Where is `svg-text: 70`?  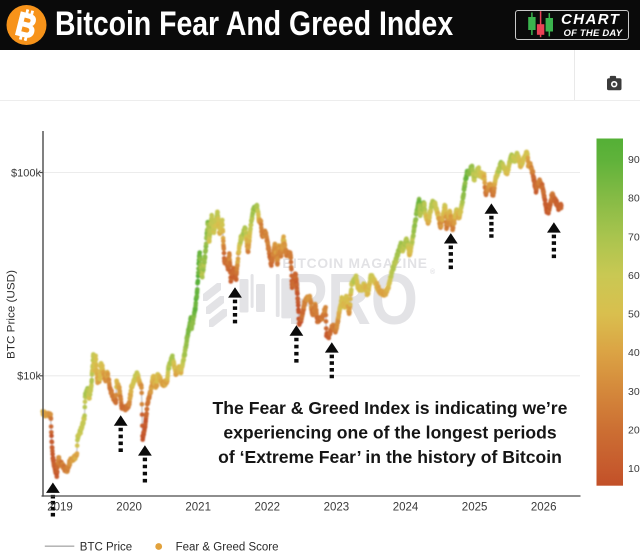
svg-text: 70 is located at coordinates (634, 237).